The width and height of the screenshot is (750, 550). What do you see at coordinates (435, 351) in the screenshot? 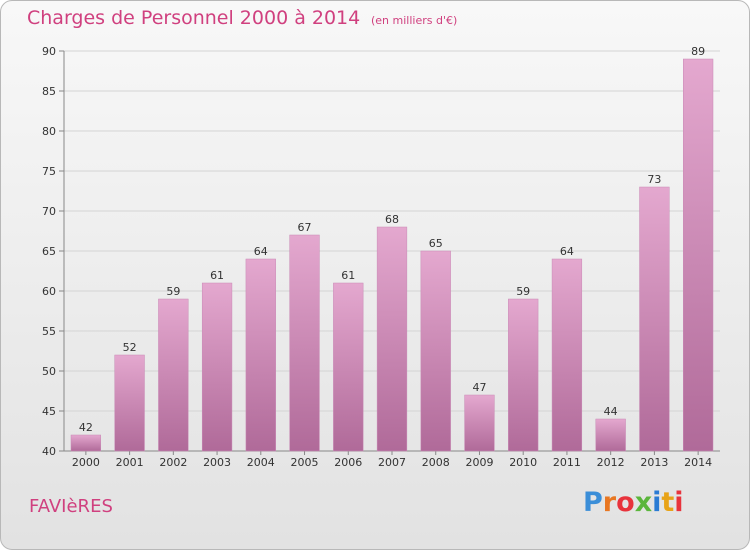
I see `bar-2008` at bounding box center [435, 351].